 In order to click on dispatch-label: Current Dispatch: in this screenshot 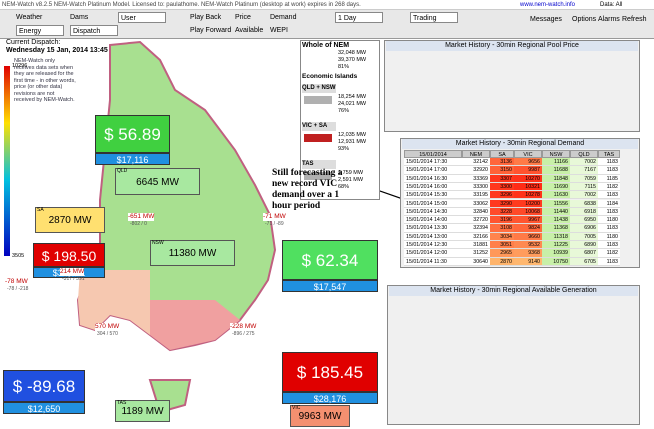, I will do `click(33, 42)`.